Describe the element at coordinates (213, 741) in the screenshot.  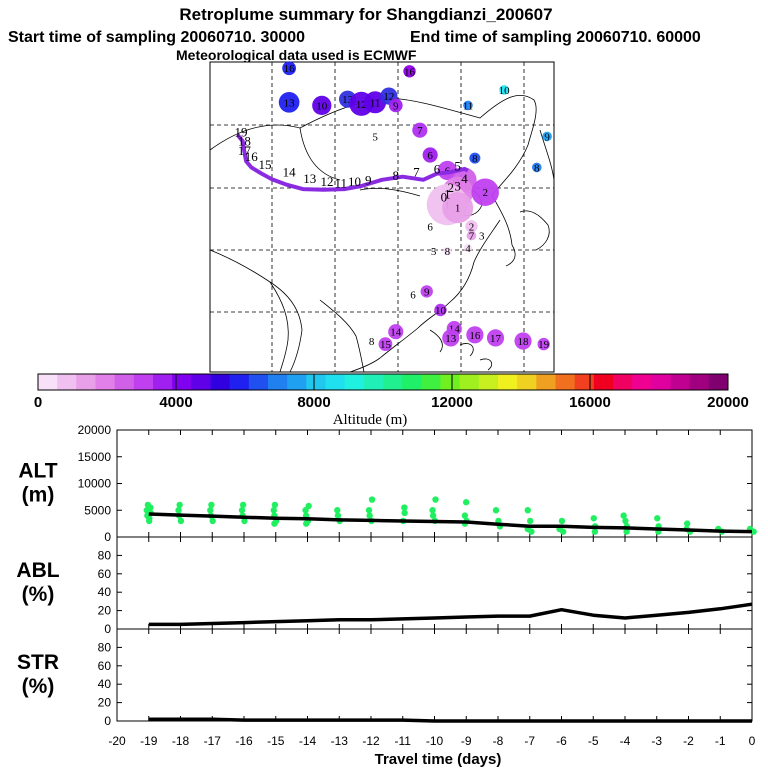
I see `x-tick-label: -17` at that location.